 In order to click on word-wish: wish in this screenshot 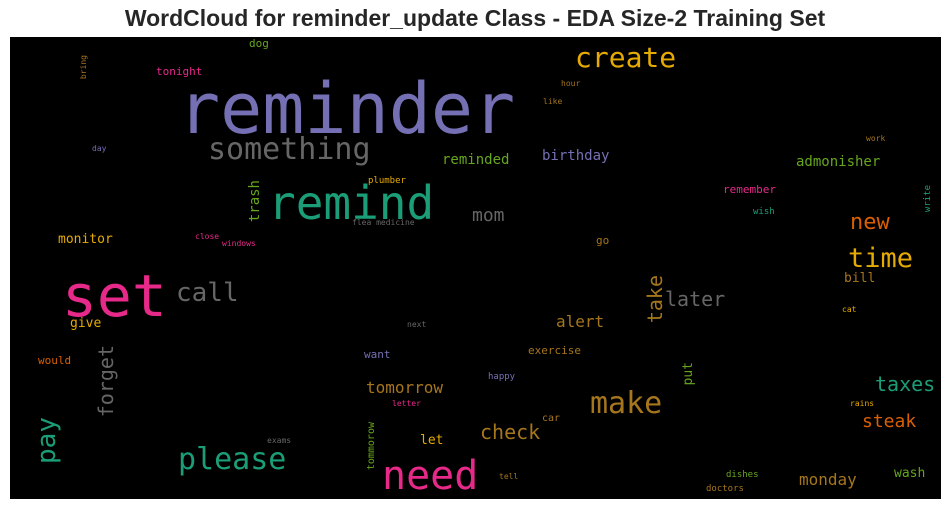, I will do `click(764, 212)`.